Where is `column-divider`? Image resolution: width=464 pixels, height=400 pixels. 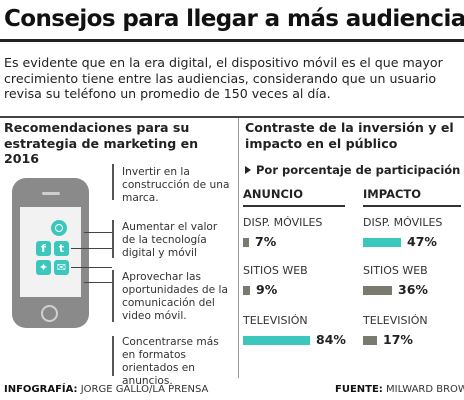
column-divider is located at coordinates (238, 248).